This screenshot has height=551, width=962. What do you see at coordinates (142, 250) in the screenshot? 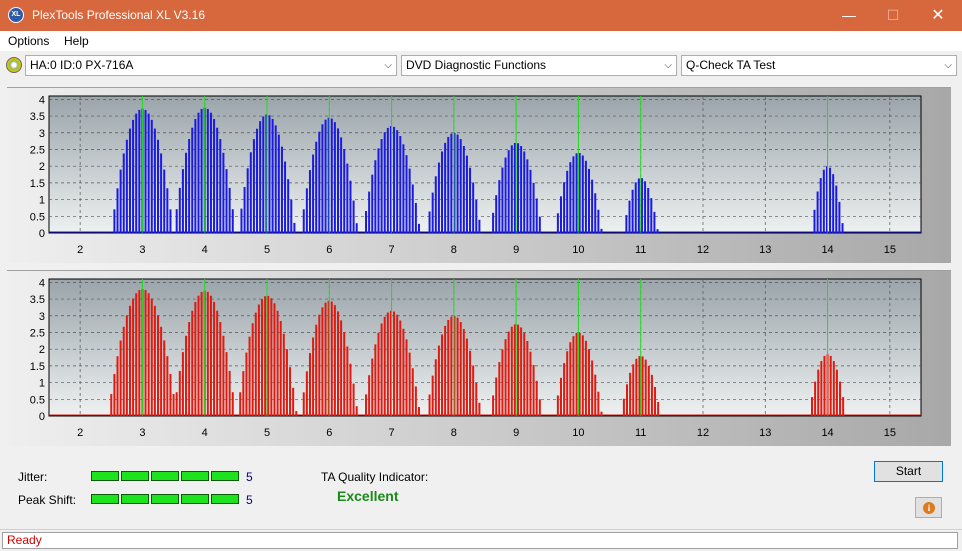
I see `x-tick-label: 3` at bounding box center [142, 250].